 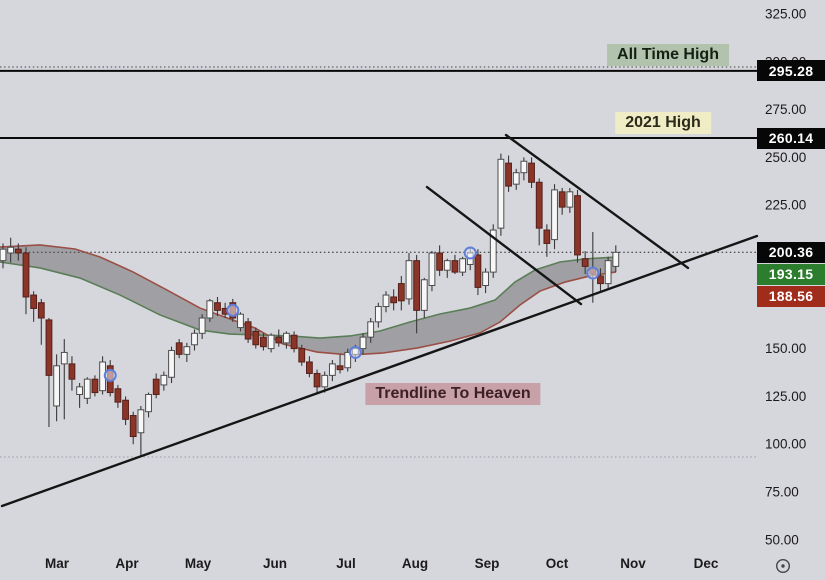 I want to click on price-axis, so click(x=791, y=274).